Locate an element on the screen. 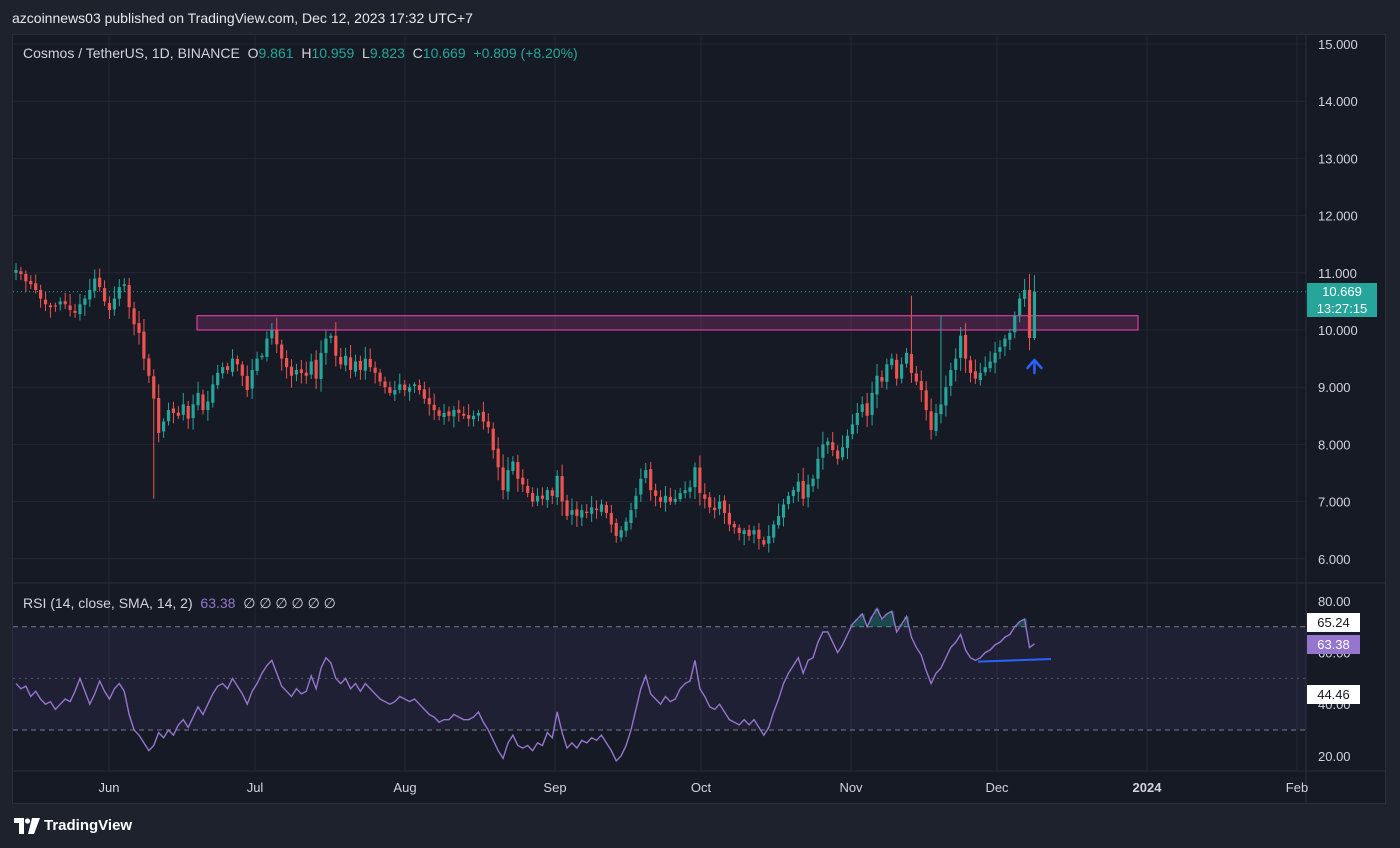 This screenshot has height=848, width=1400. rsi-label: RSI (14, close, SMA, 14, 2) is located at coordinates (108, 603).